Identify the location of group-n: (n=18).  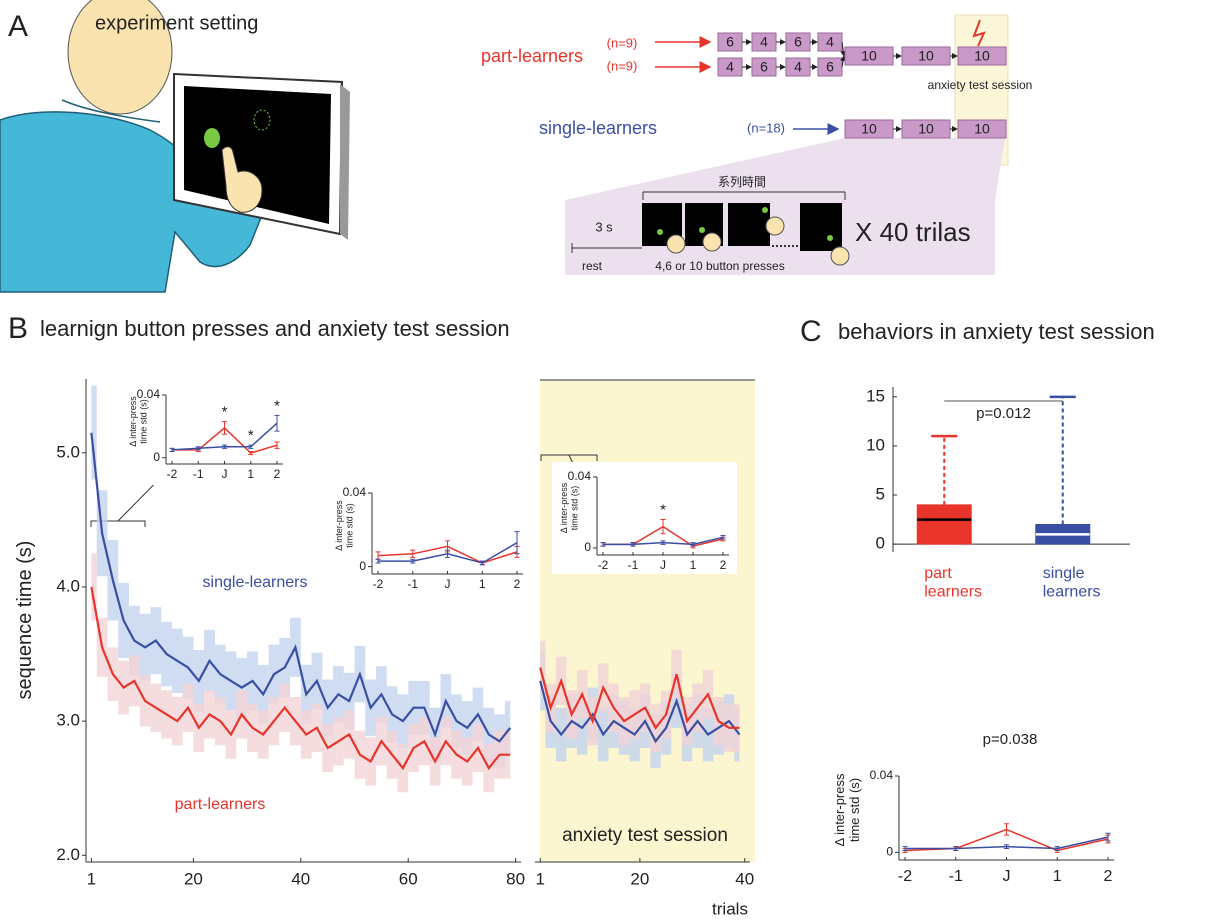
(766, 127).